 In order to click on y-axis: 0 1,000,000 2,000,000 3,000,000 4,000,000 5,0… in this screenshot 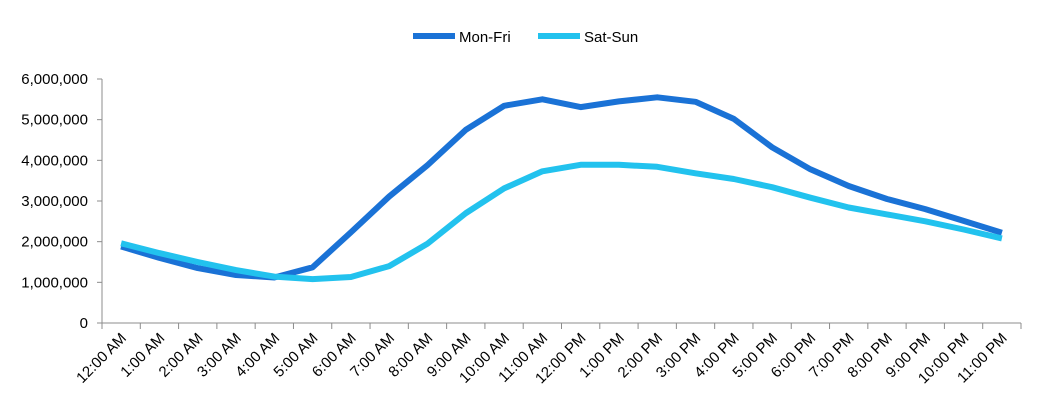, I will do `click(62, 201)`.